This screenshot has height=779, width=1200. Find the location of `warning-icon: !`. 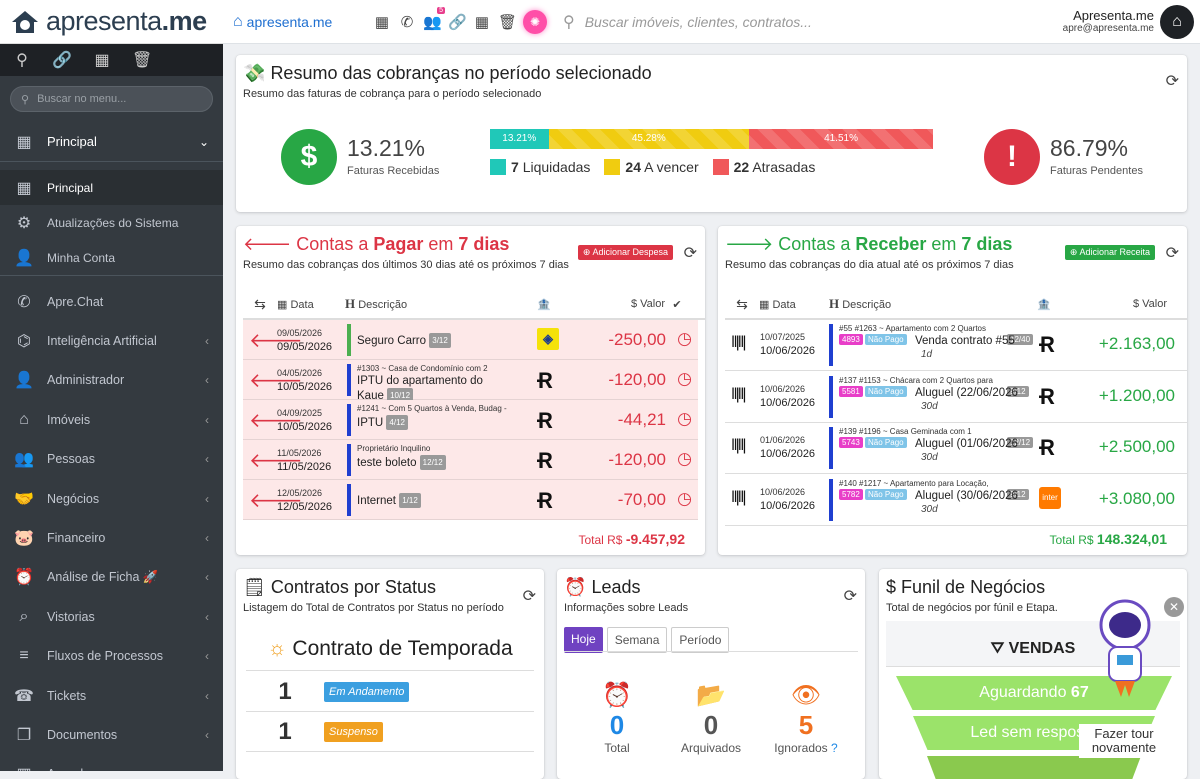

warning-icon: ! is located at coordinates (1012, 157).